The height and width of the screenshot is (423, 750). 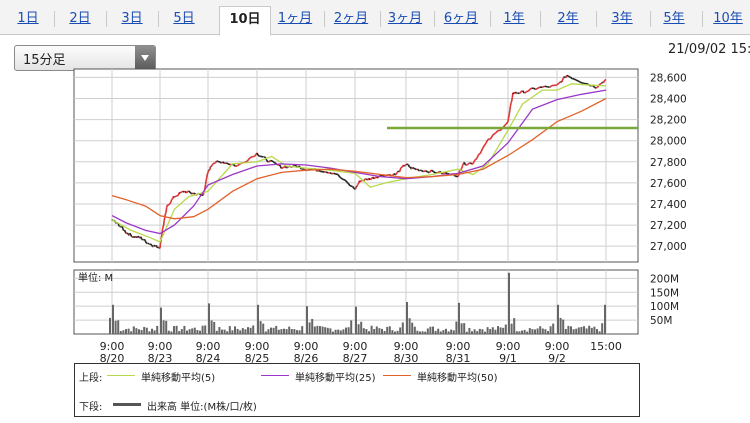 I want to click on tab-13: 5年, so click(x=674, y=18).